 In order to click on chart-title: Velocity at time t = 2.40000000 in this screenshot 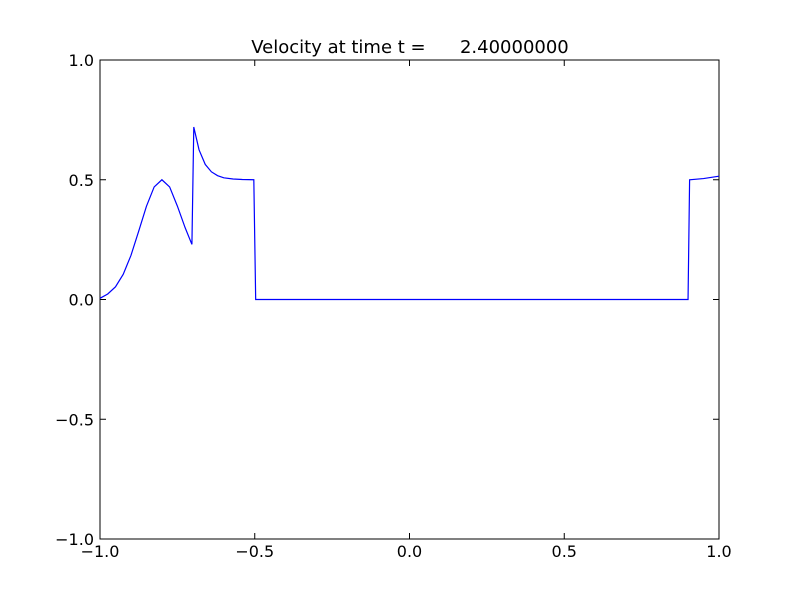, I will do `click(410, 47)`.